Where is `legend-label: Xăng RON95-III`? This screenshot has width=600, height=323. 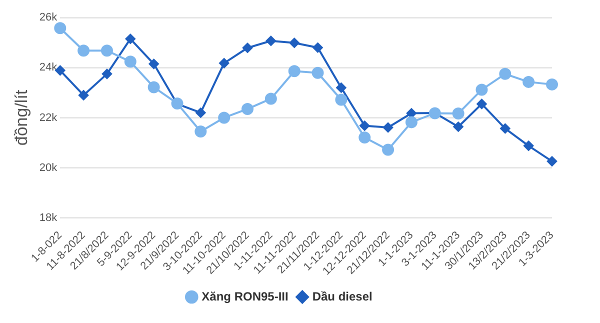 legend-label: Xăng RON95-III is located at coordinates (245, 296).